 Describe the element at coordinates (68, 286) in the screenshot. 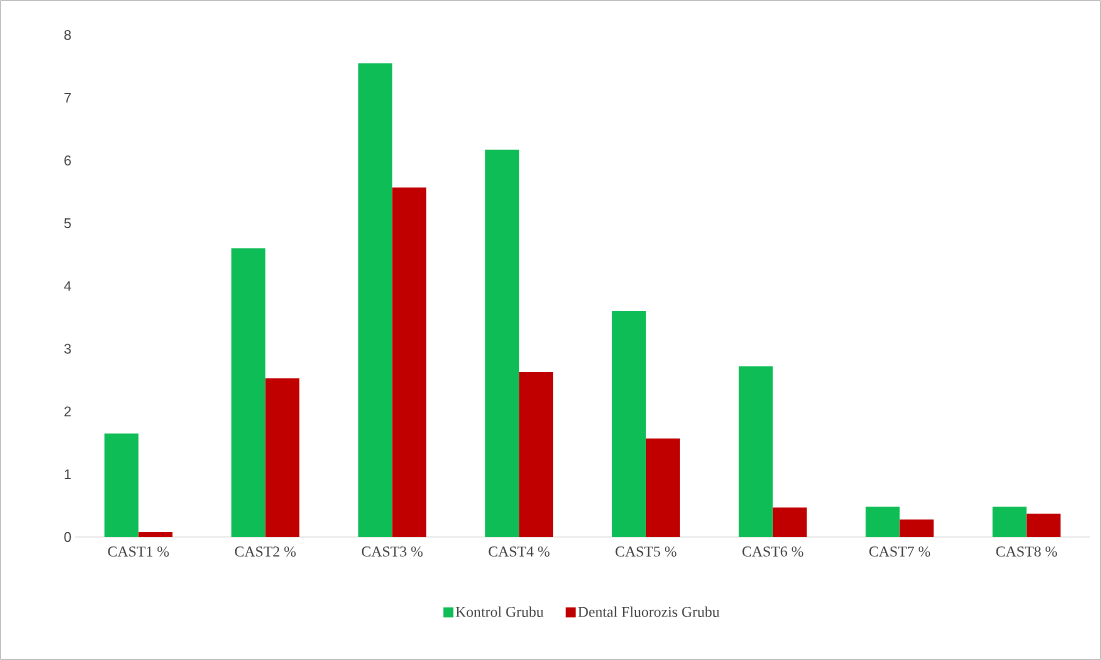

I see `y-tick-label: 4` at that location.